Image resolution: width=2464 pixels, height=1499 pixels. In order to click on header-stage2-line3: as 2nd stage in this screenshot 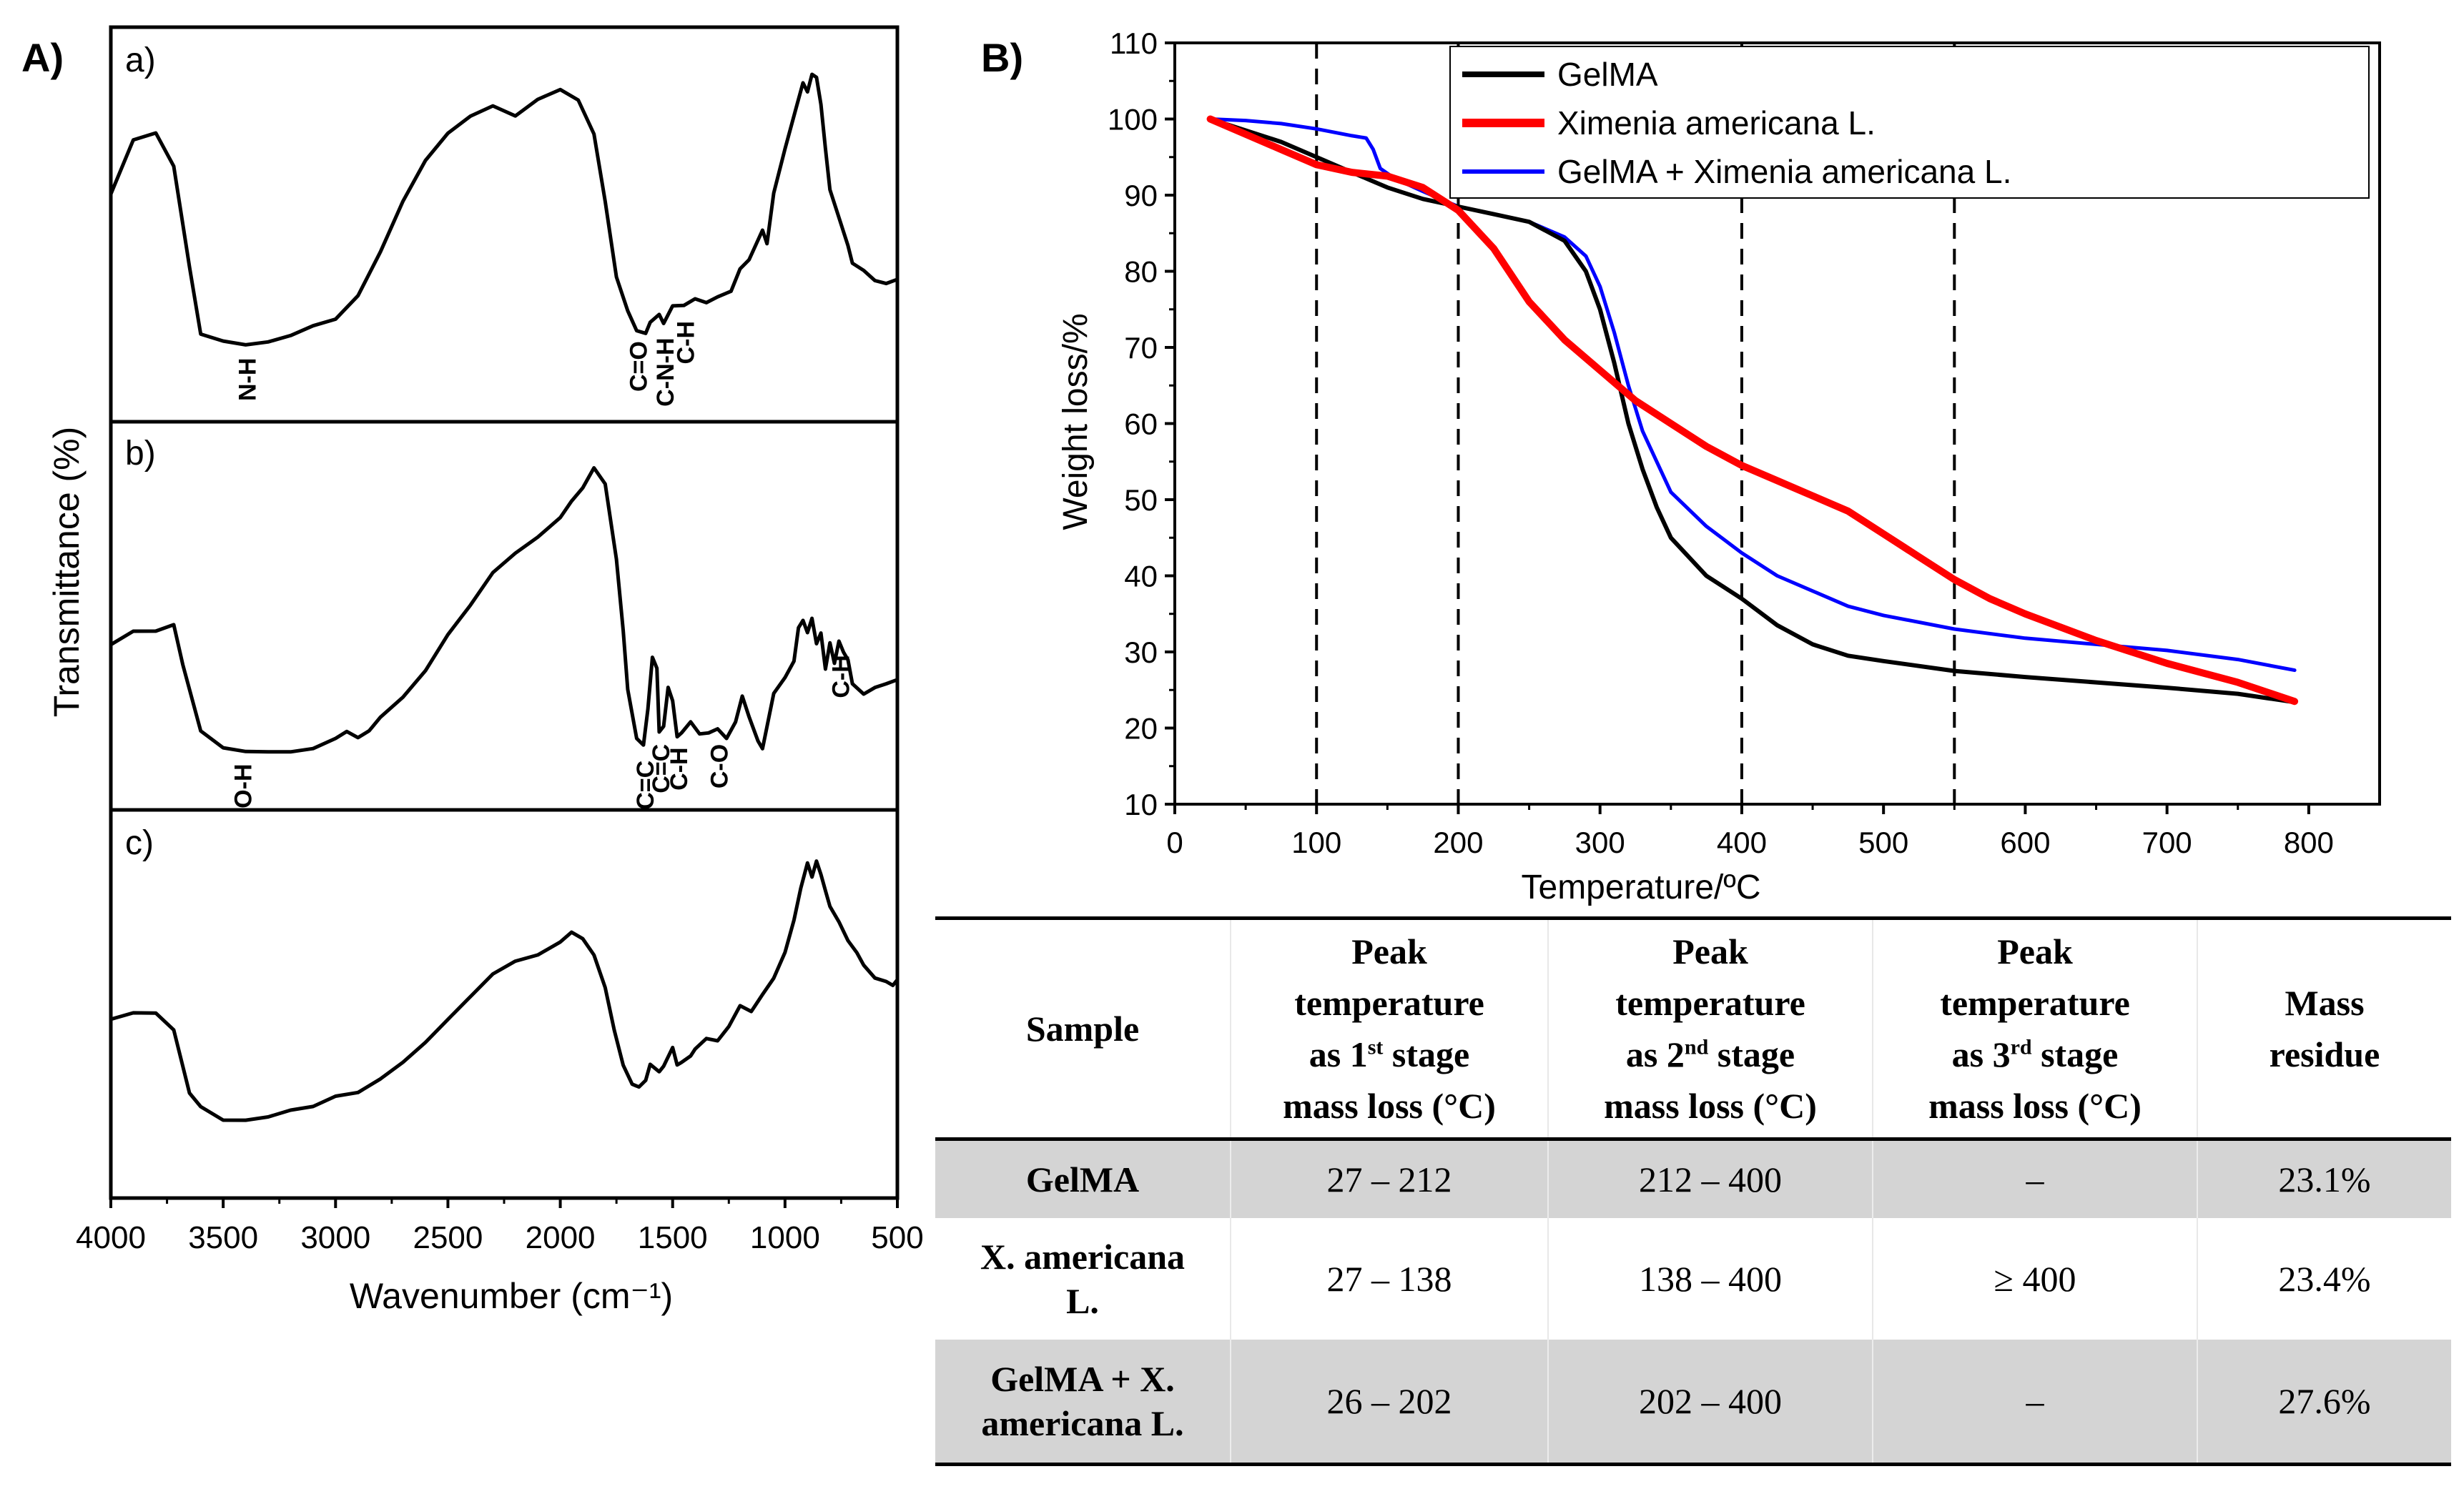, I will do `click(1710, 1054)`.